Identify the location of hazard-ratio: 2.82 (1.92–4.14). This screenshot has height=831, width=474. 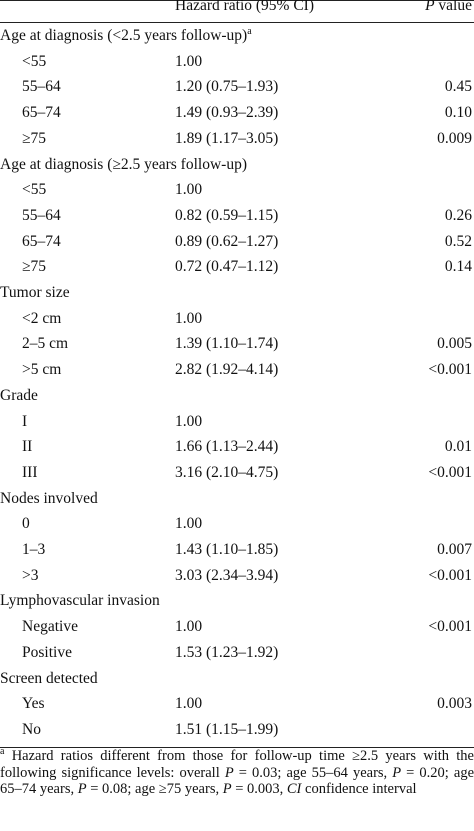
(227, 370).